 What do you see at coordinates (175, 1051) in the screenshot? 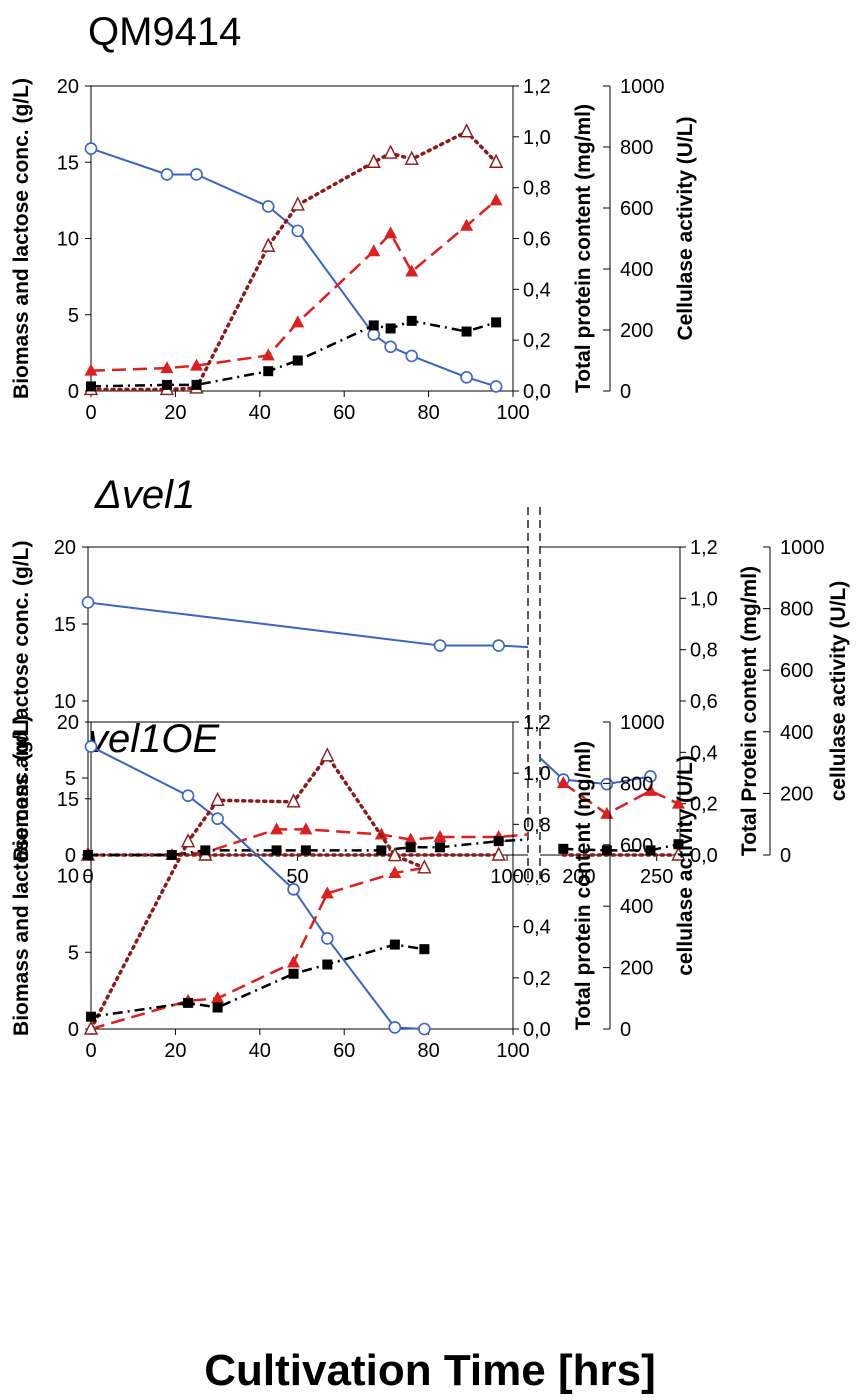
I see `x-tick-label: 20` at bounding box center [175, 1051].